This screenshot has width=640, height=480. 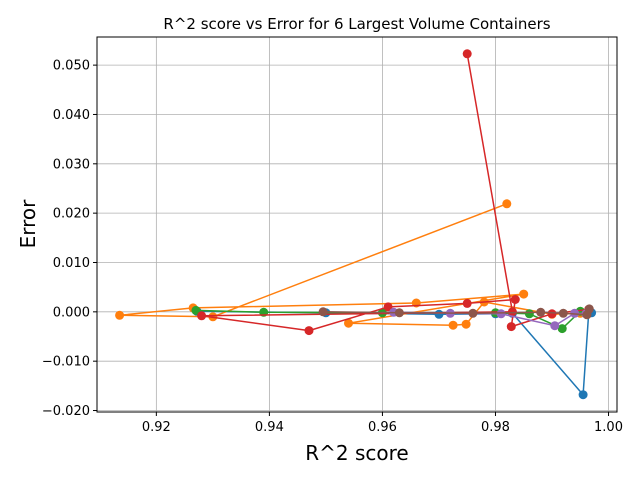 I want to click on x-ticks: 0.92 0.94 0.96 0.98 1.00, so click(x=382, y=423).